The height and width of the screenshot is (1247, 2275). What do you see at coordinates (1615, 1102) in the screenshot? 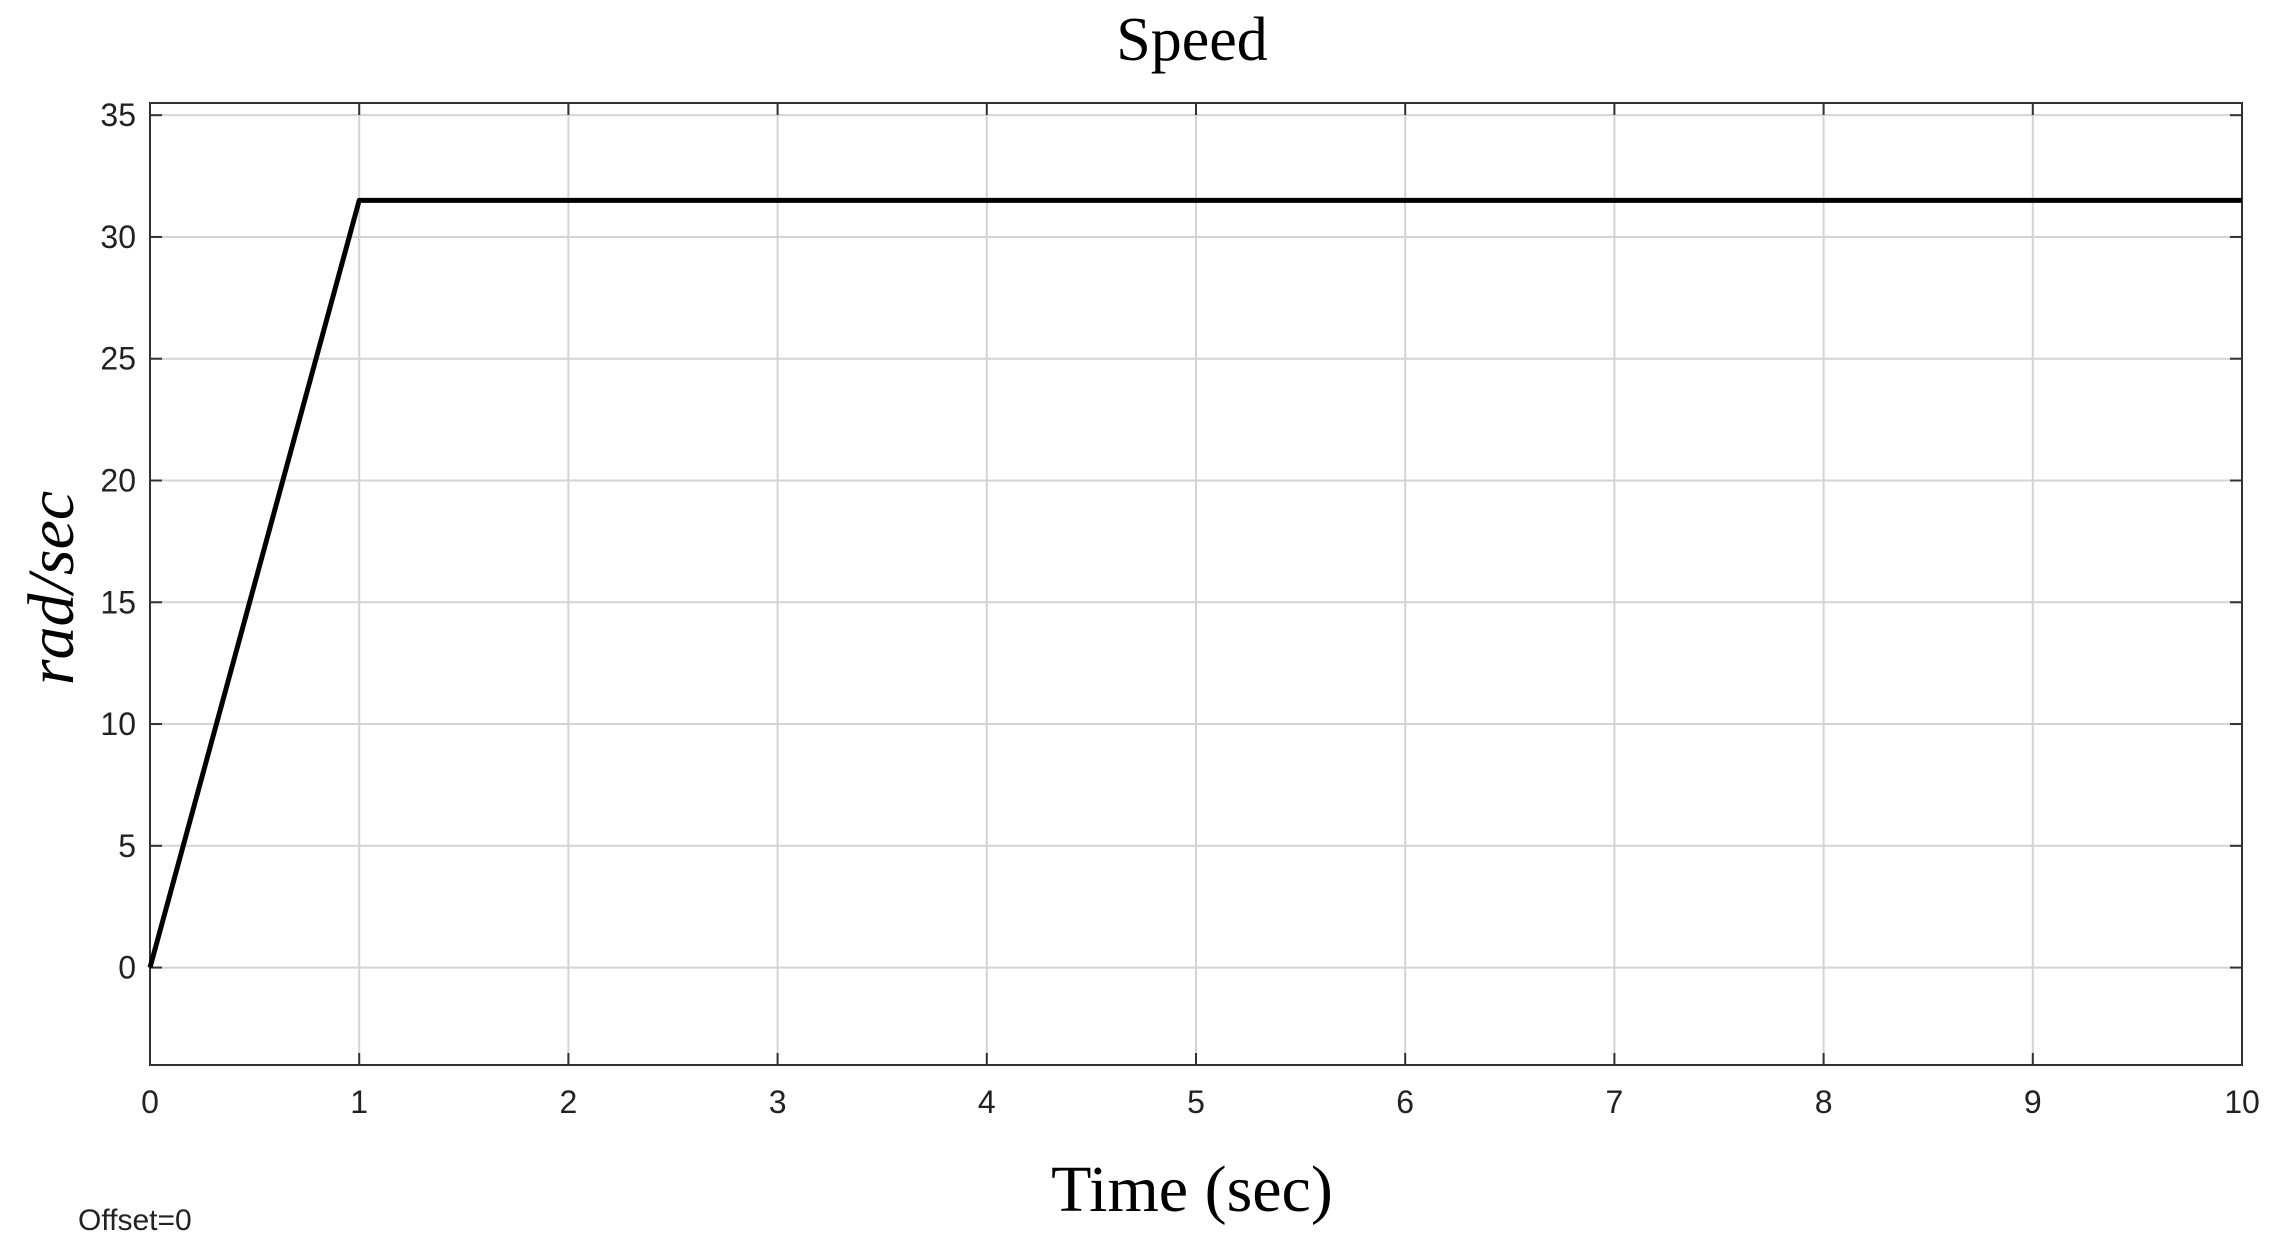
I see `x-tick-label: 7` at bounding box center [1615, 1102].